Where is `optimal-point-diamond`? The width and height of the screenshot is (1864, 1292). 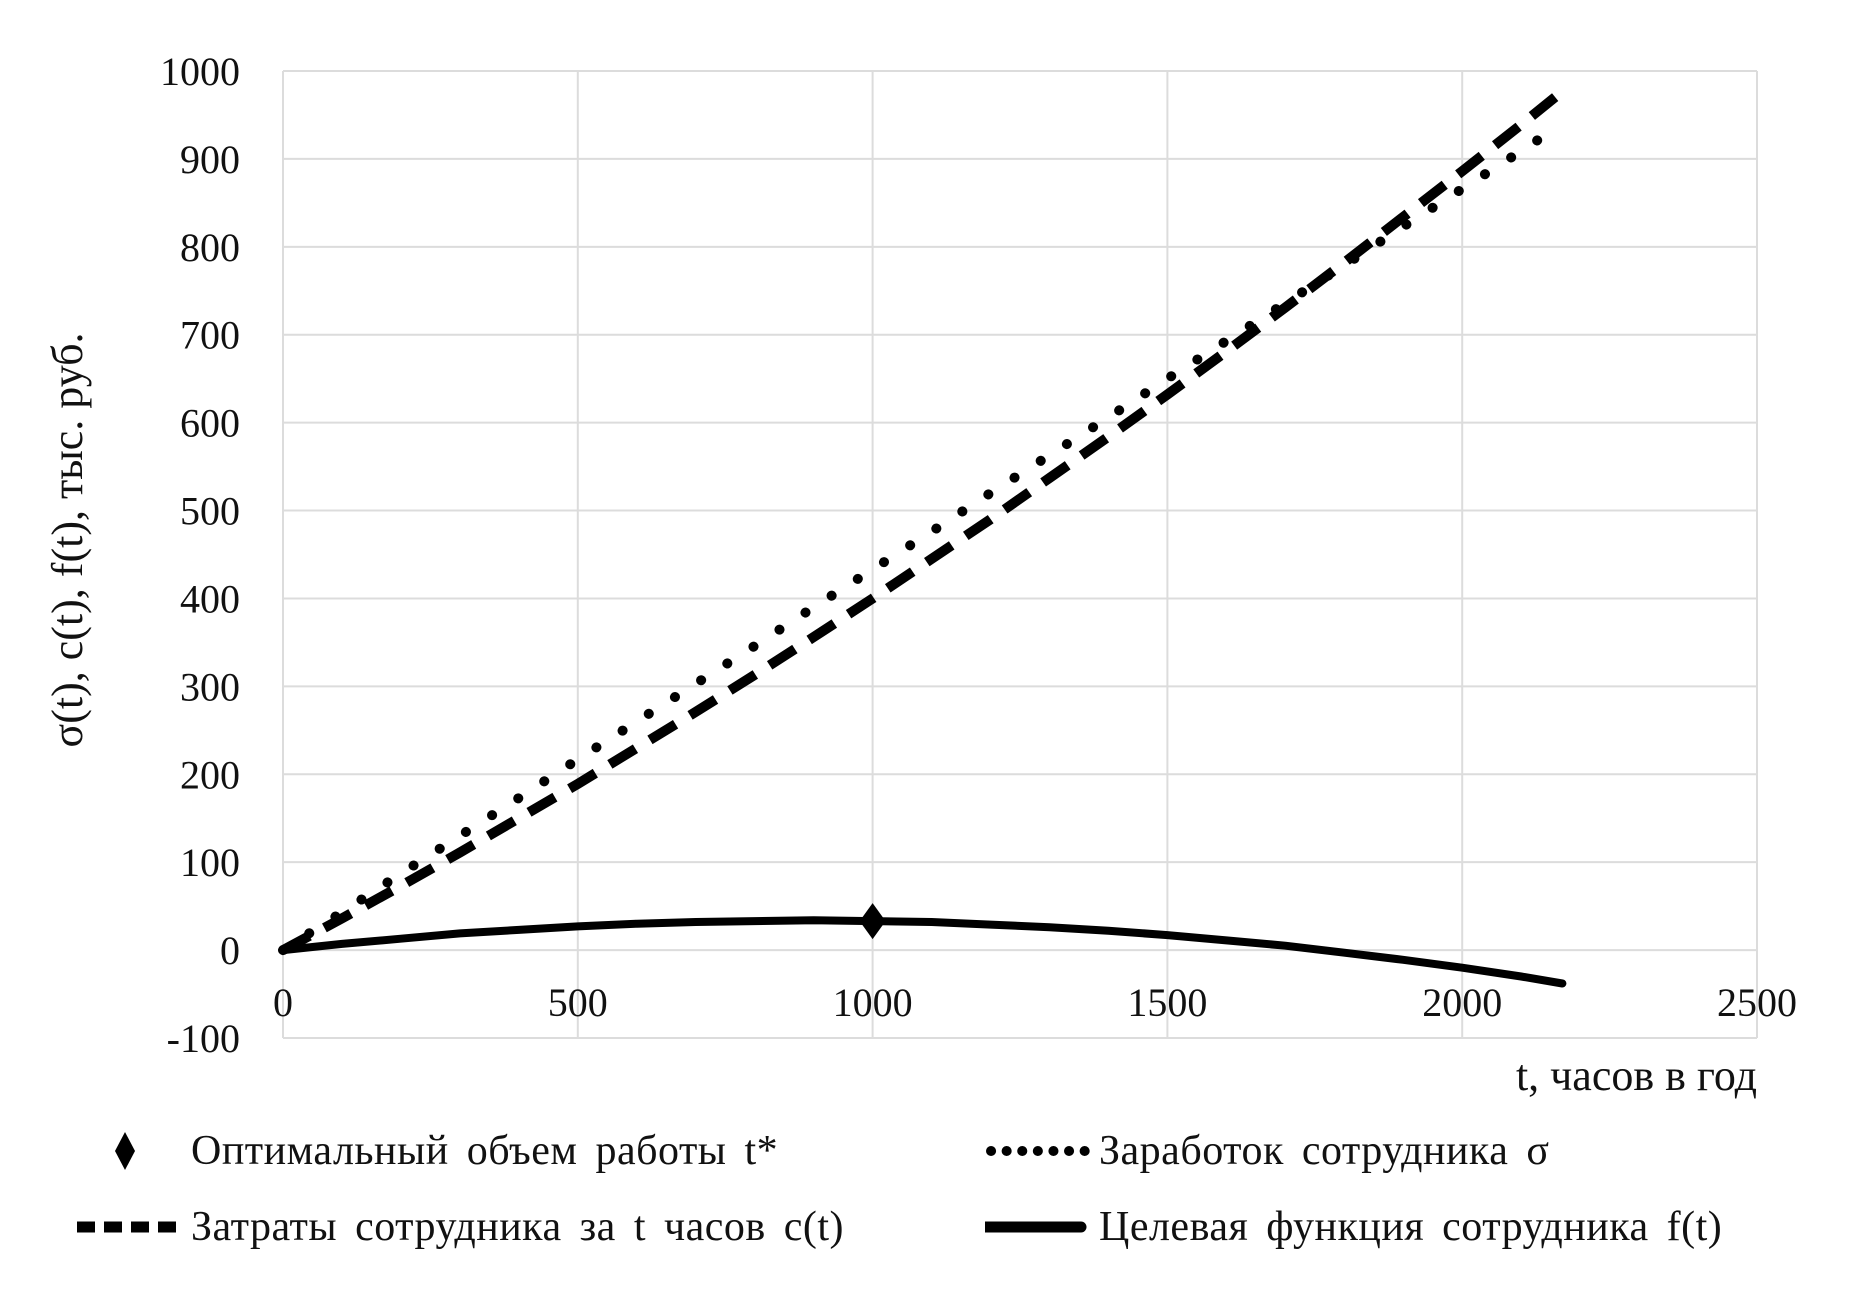 optimal-point-diamond is located at coordinates (872, 921).